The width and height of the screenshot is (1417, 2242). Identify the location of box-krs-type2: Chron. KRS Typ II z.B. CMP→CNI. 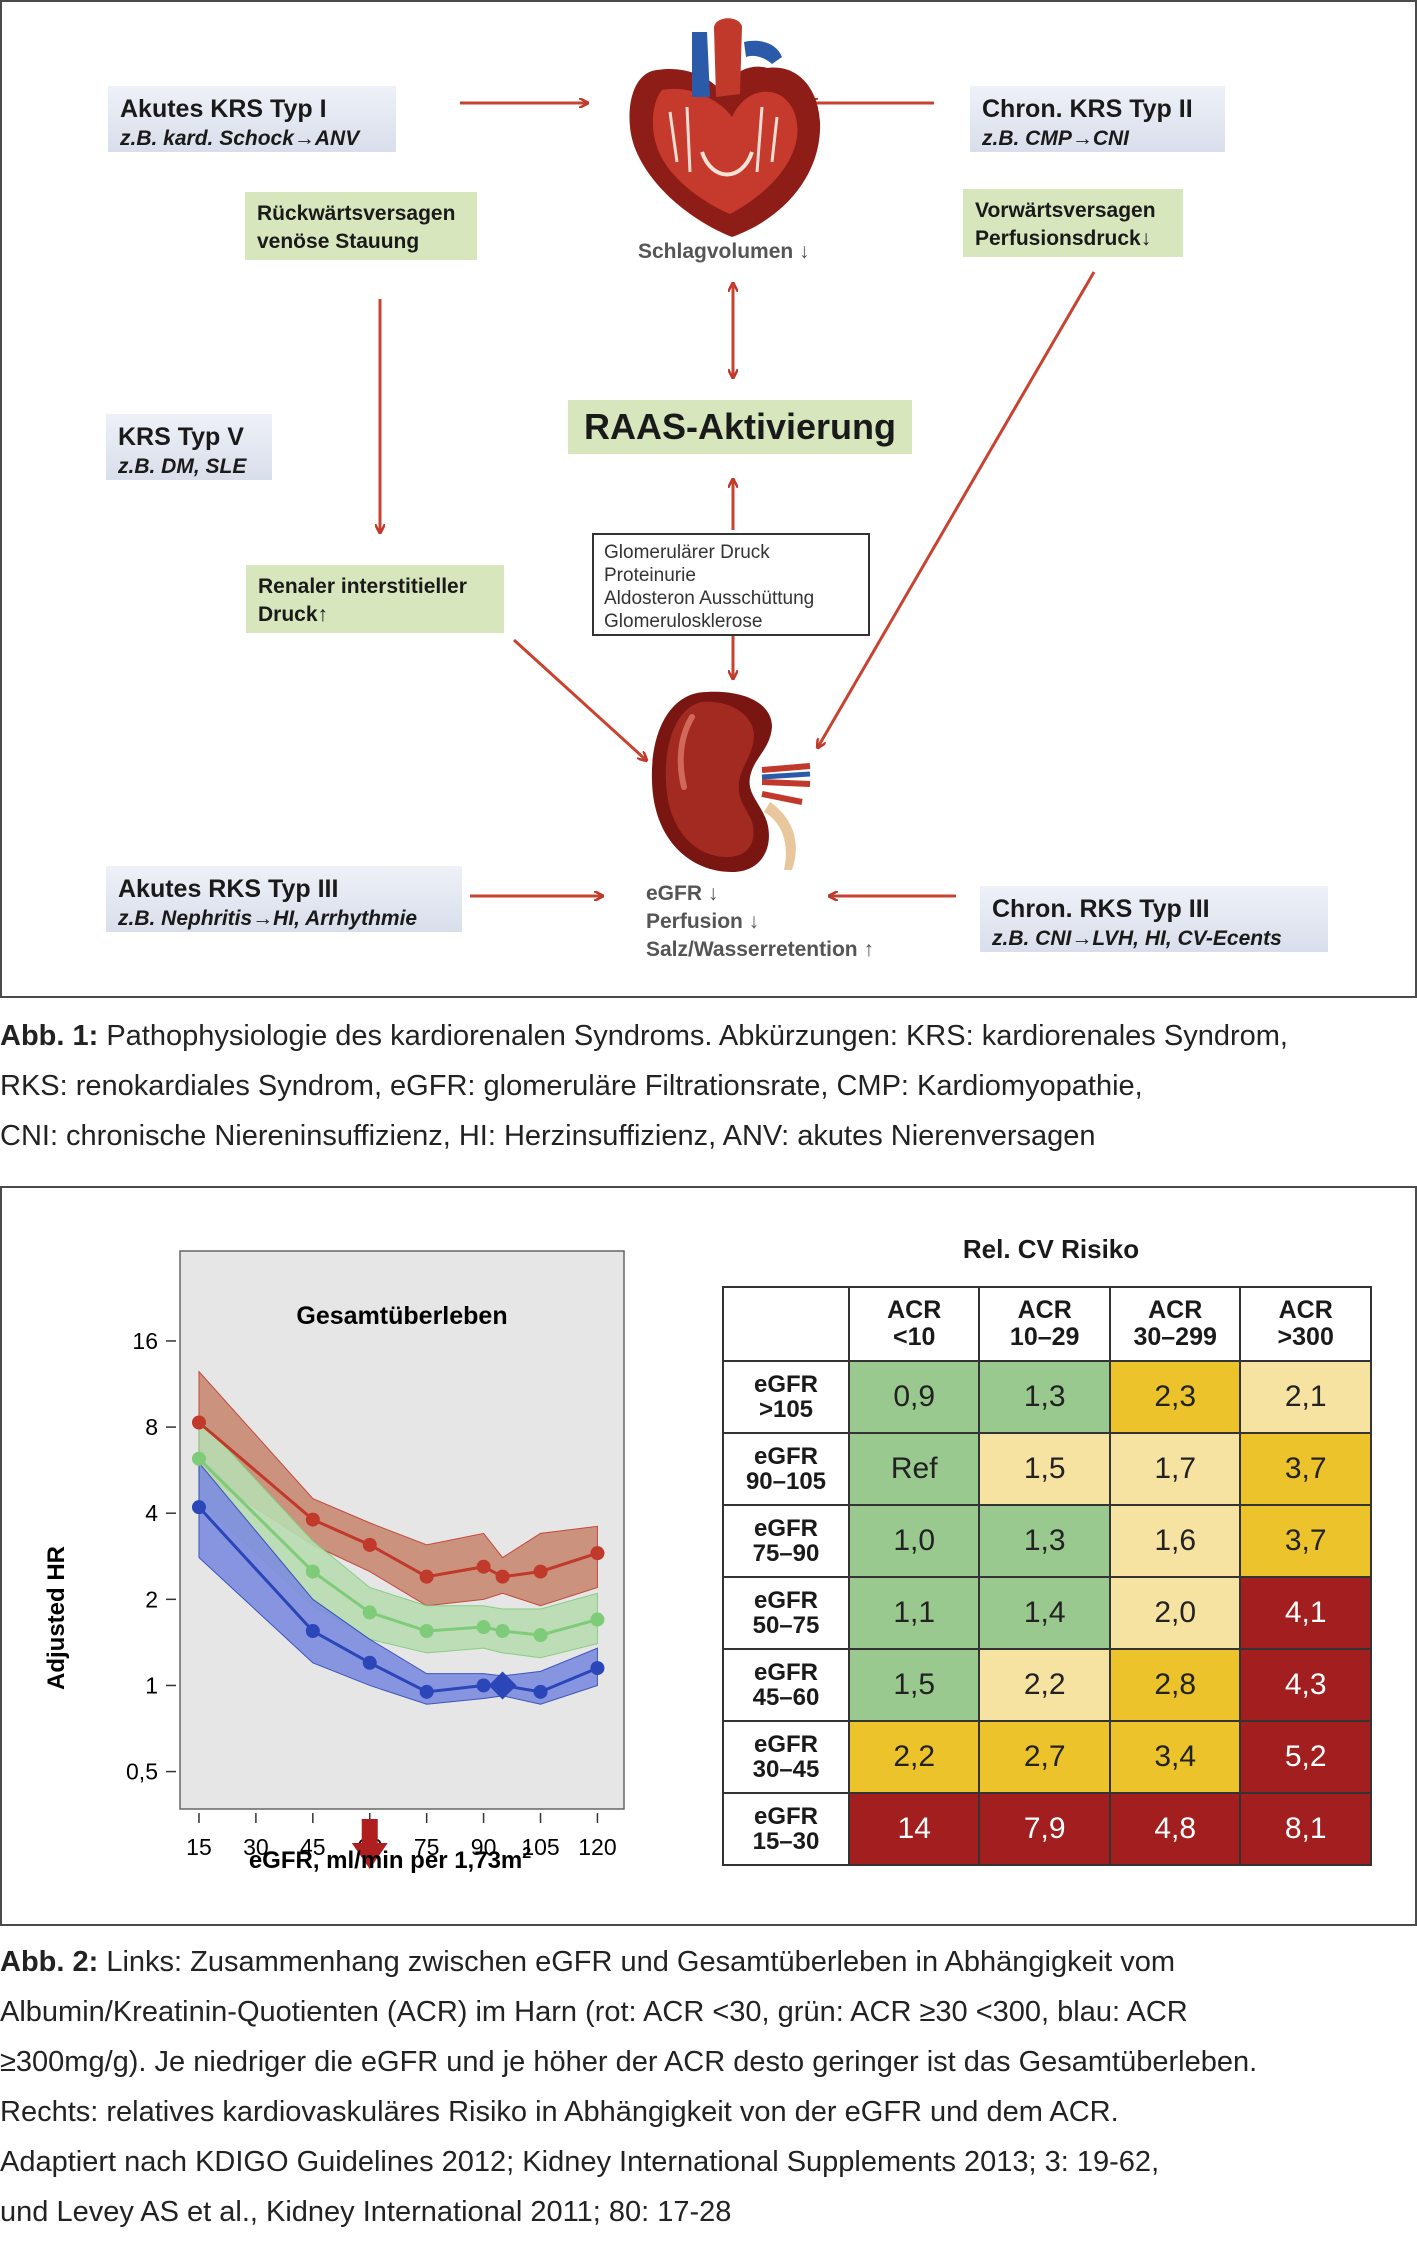
(1097, 119).